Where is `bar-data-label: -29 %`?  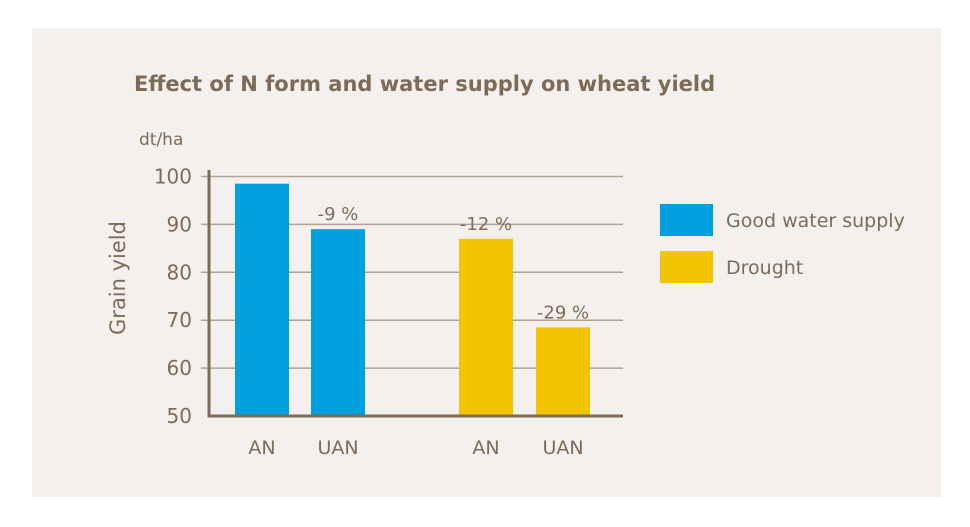 bar-data-label: -29 % is located at coordinates (563, 312).